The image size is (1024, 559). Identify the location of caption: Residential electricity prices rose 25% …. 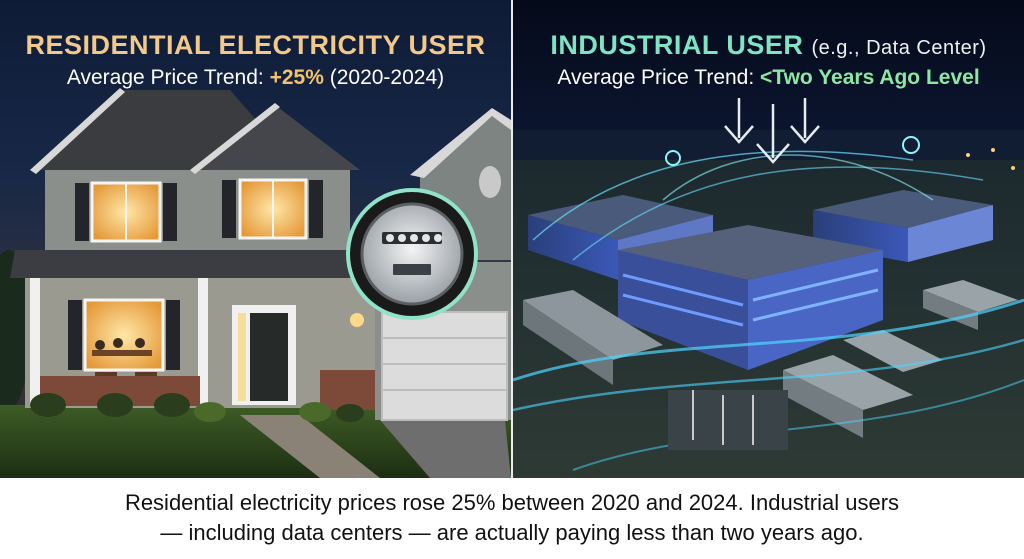
(512, 518).